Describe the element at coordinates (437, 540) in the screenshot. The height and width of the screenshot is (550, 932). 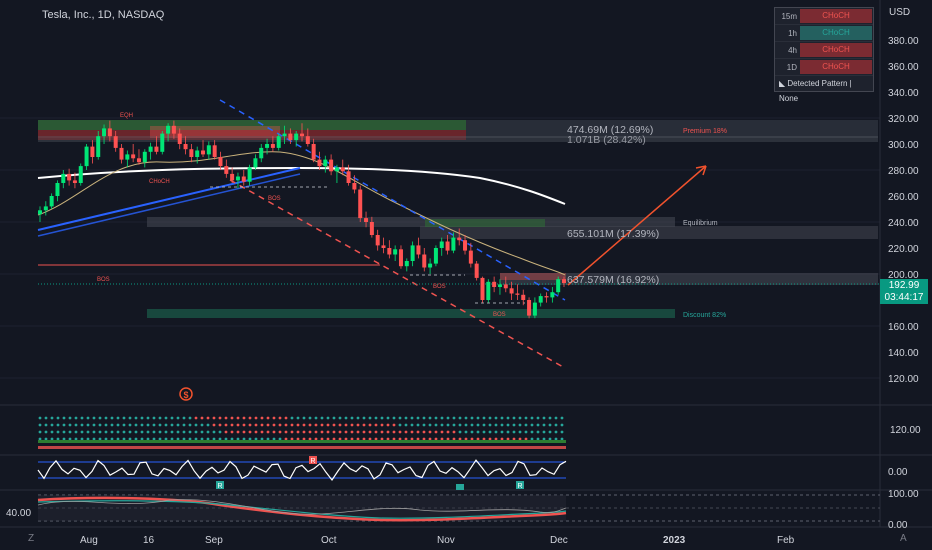
I see `time-axis: Aug 16 Sep Oct Nov Dec 2023 Feb` at that location.